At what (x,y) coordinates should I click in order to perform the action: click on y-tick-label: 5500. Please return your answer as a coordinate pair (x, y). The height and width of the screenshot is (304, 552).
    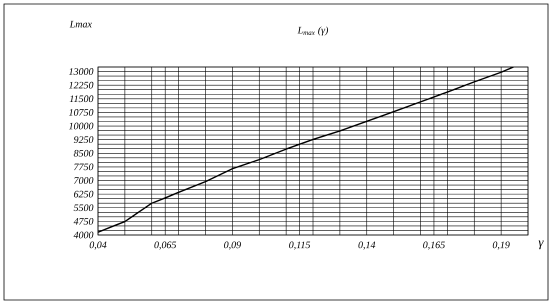
    Looking at the image, I should click on (84, 208).